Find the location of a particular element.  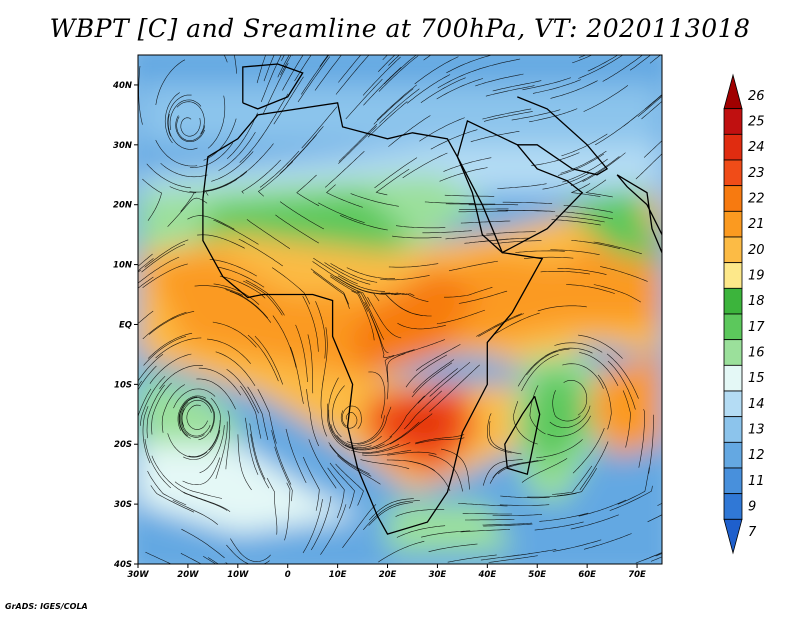

lon-tick-label: 30W is located at coordinates (138, 575).